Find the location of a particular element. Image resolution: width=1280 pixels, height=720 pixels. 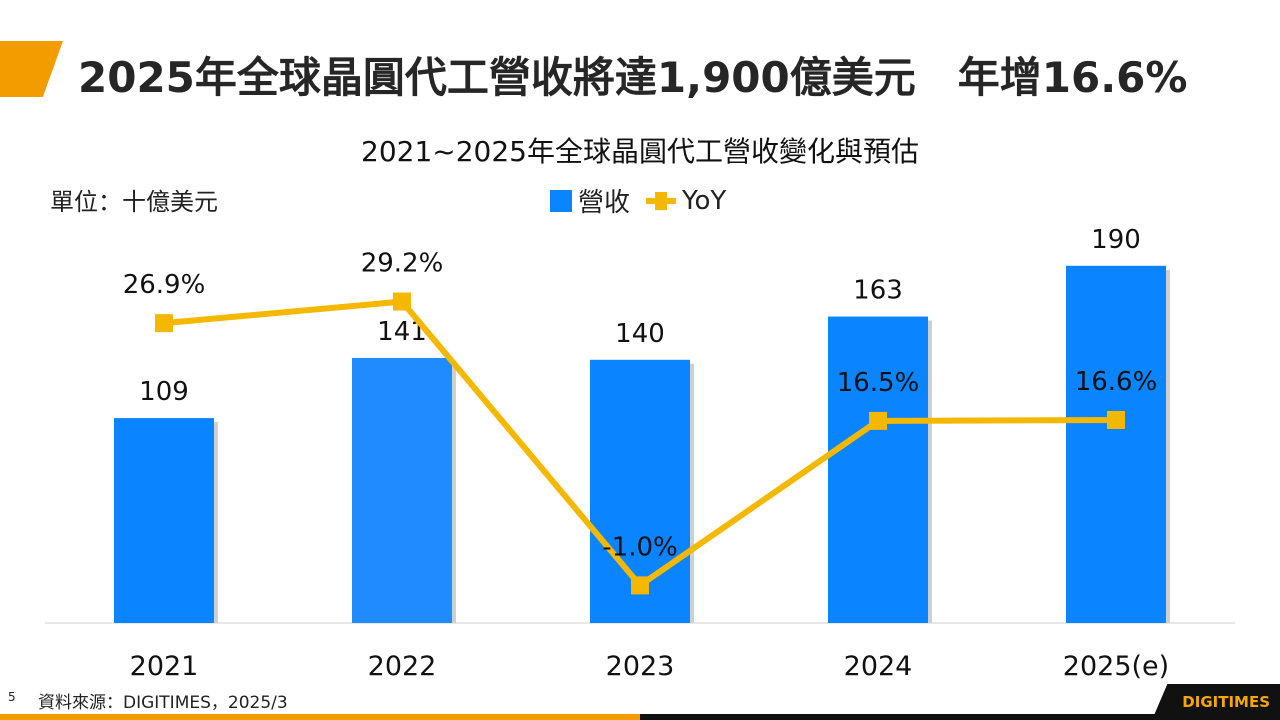

page-number: 5 is located at coordinates (12, 697).